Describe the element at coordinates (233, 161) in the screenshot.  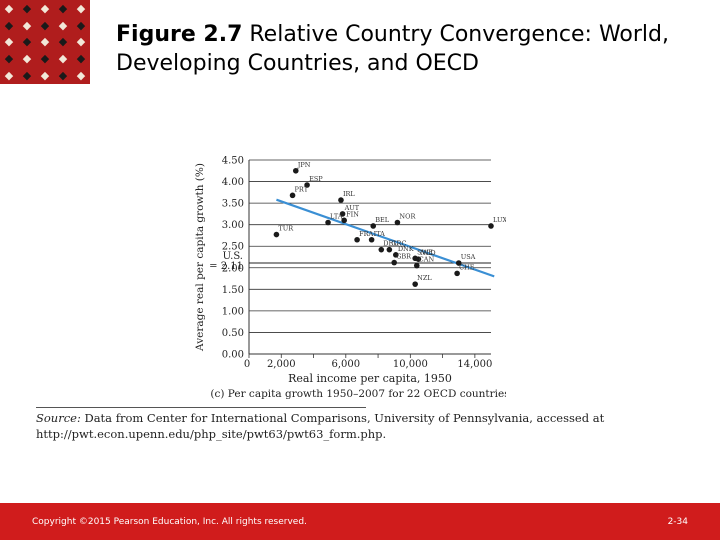
I see `y-tick-label: 4.50` at that location.